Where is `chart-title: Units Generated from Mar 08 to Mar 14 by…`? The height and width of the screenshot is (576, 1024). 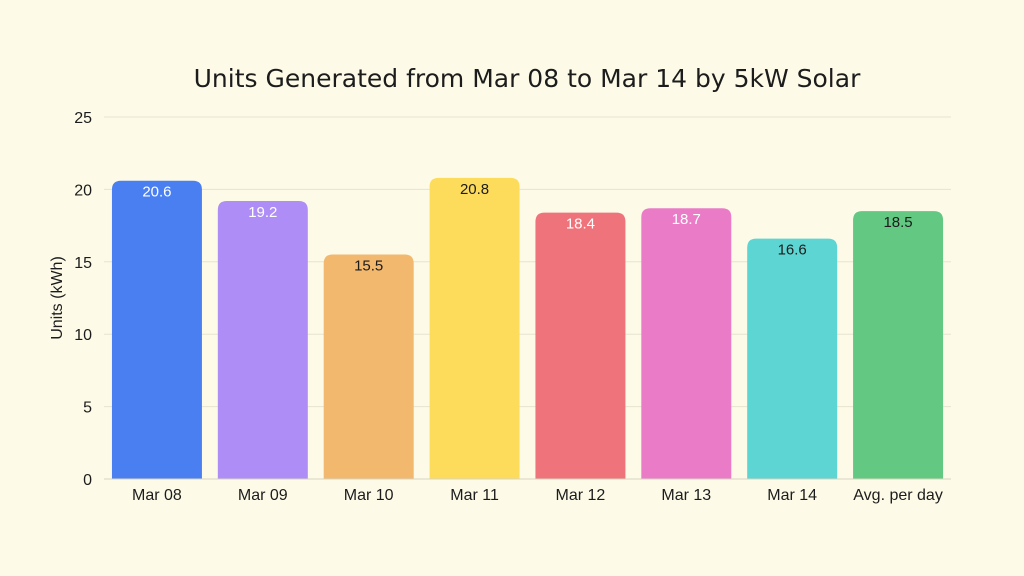 chart-title: Units Generated from Mar 08 to Mar 14 by… is located at coordinates (527, 78).